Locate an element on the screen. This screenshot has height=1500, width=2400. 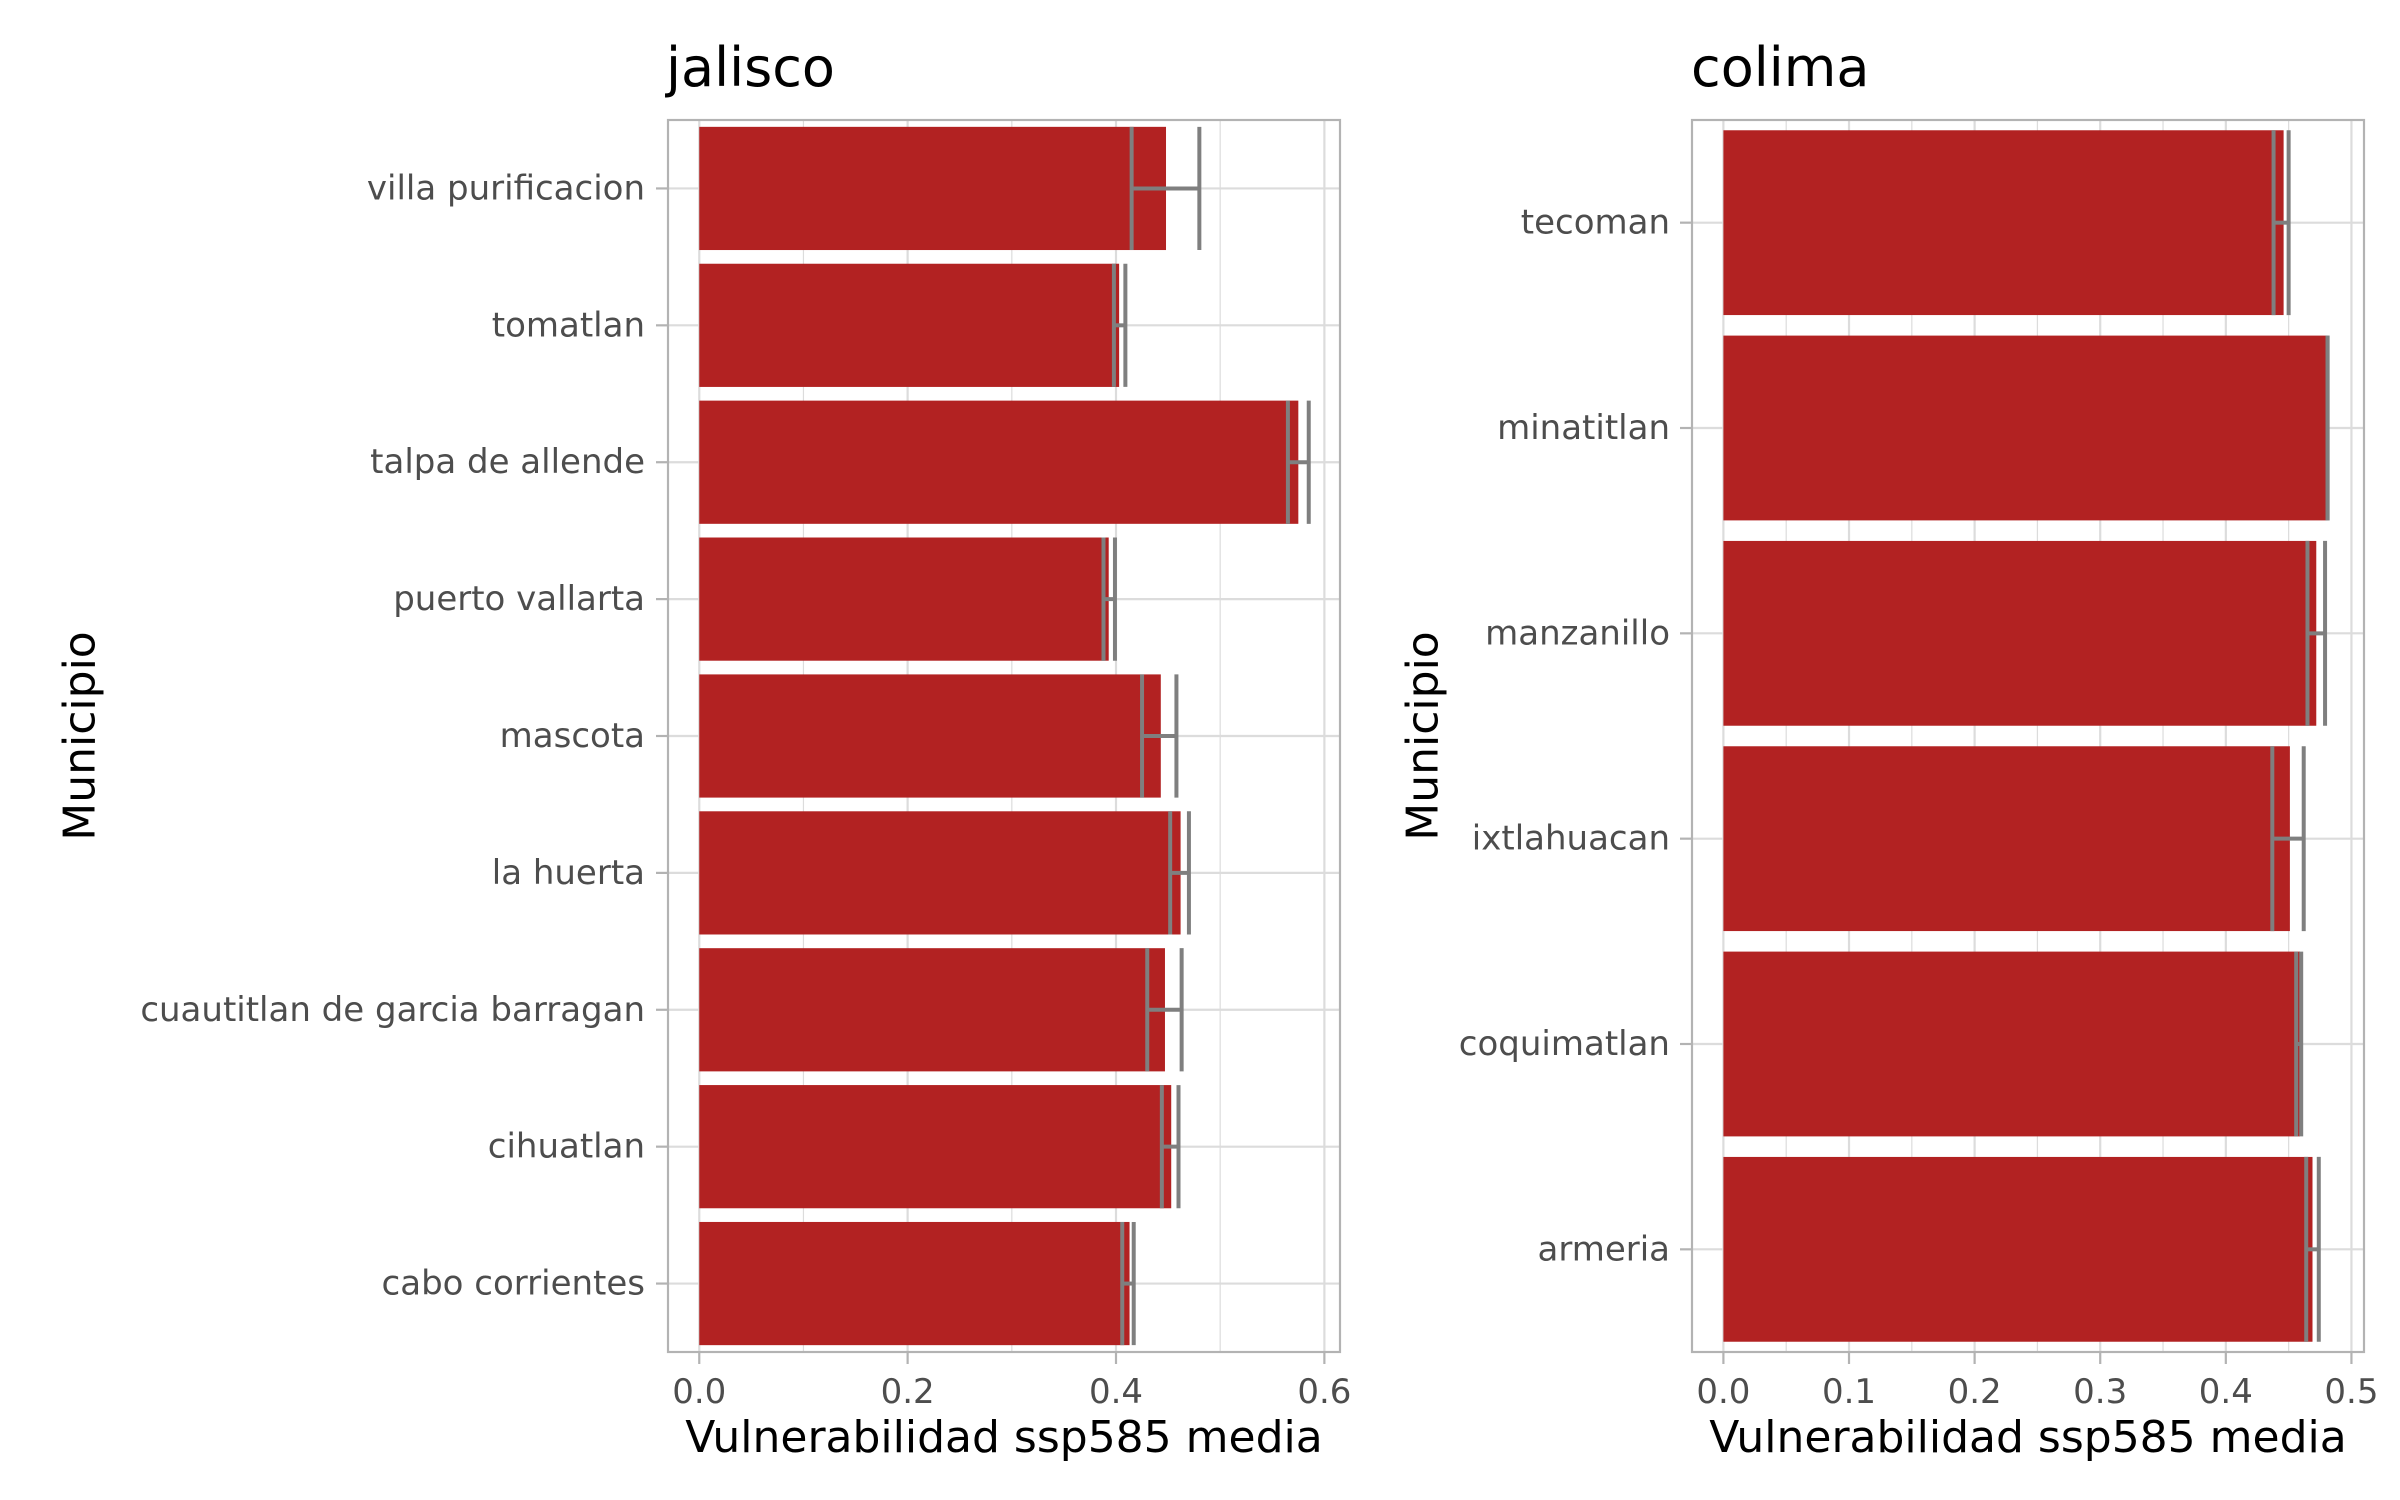
category-label-ixtlahuacan: ixtlahuacan is located at coordinates (1571, 839).